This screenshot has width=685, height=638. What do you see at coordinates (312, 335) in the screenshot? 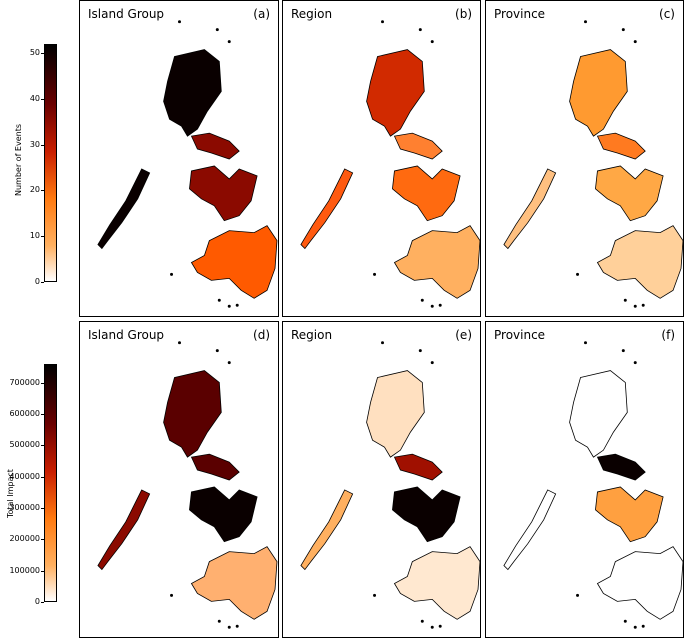
I see `panel-title: Region` at bounding box center [312, 335].